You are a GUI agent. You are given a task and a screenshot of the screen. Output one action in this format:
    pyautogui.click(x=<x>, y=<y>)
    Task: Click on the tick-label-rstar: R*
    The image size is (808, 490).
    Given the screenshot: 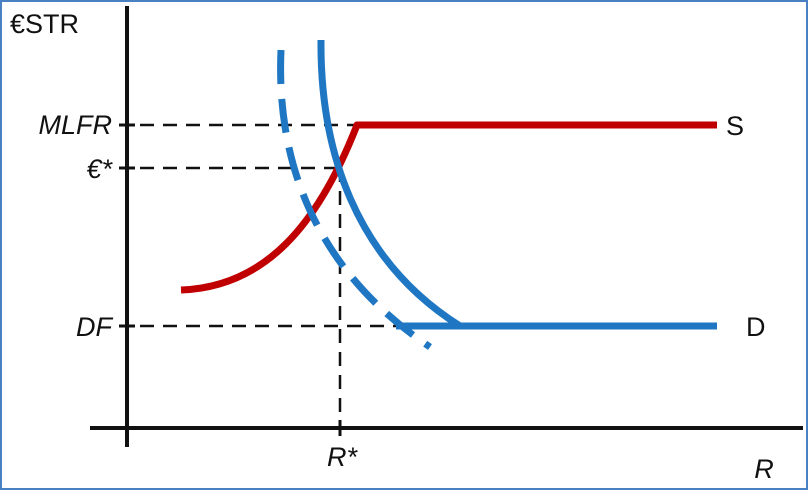 What is the action you would take?
    pyautogui.click(x=342, y=457)
    